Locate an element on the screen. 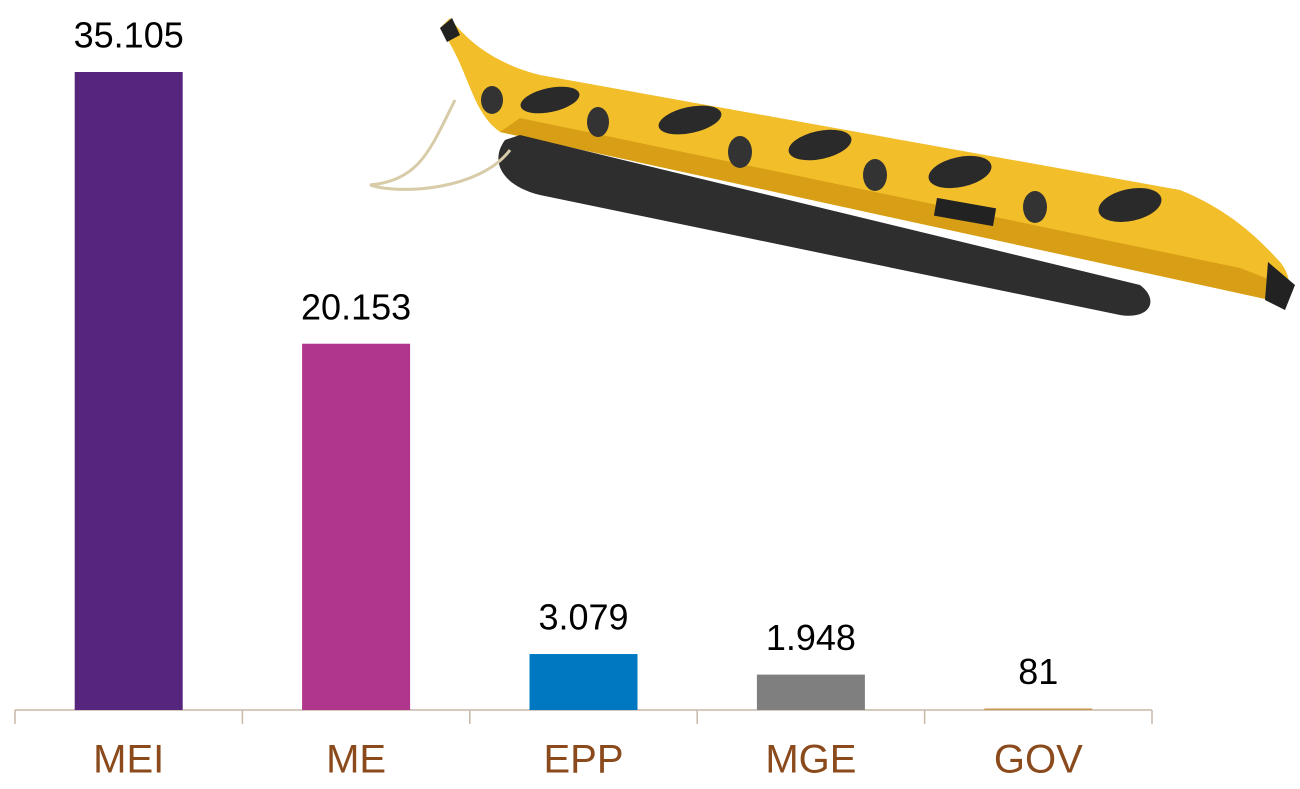  value-label: 35.105 is located at coordinates (129, 35).